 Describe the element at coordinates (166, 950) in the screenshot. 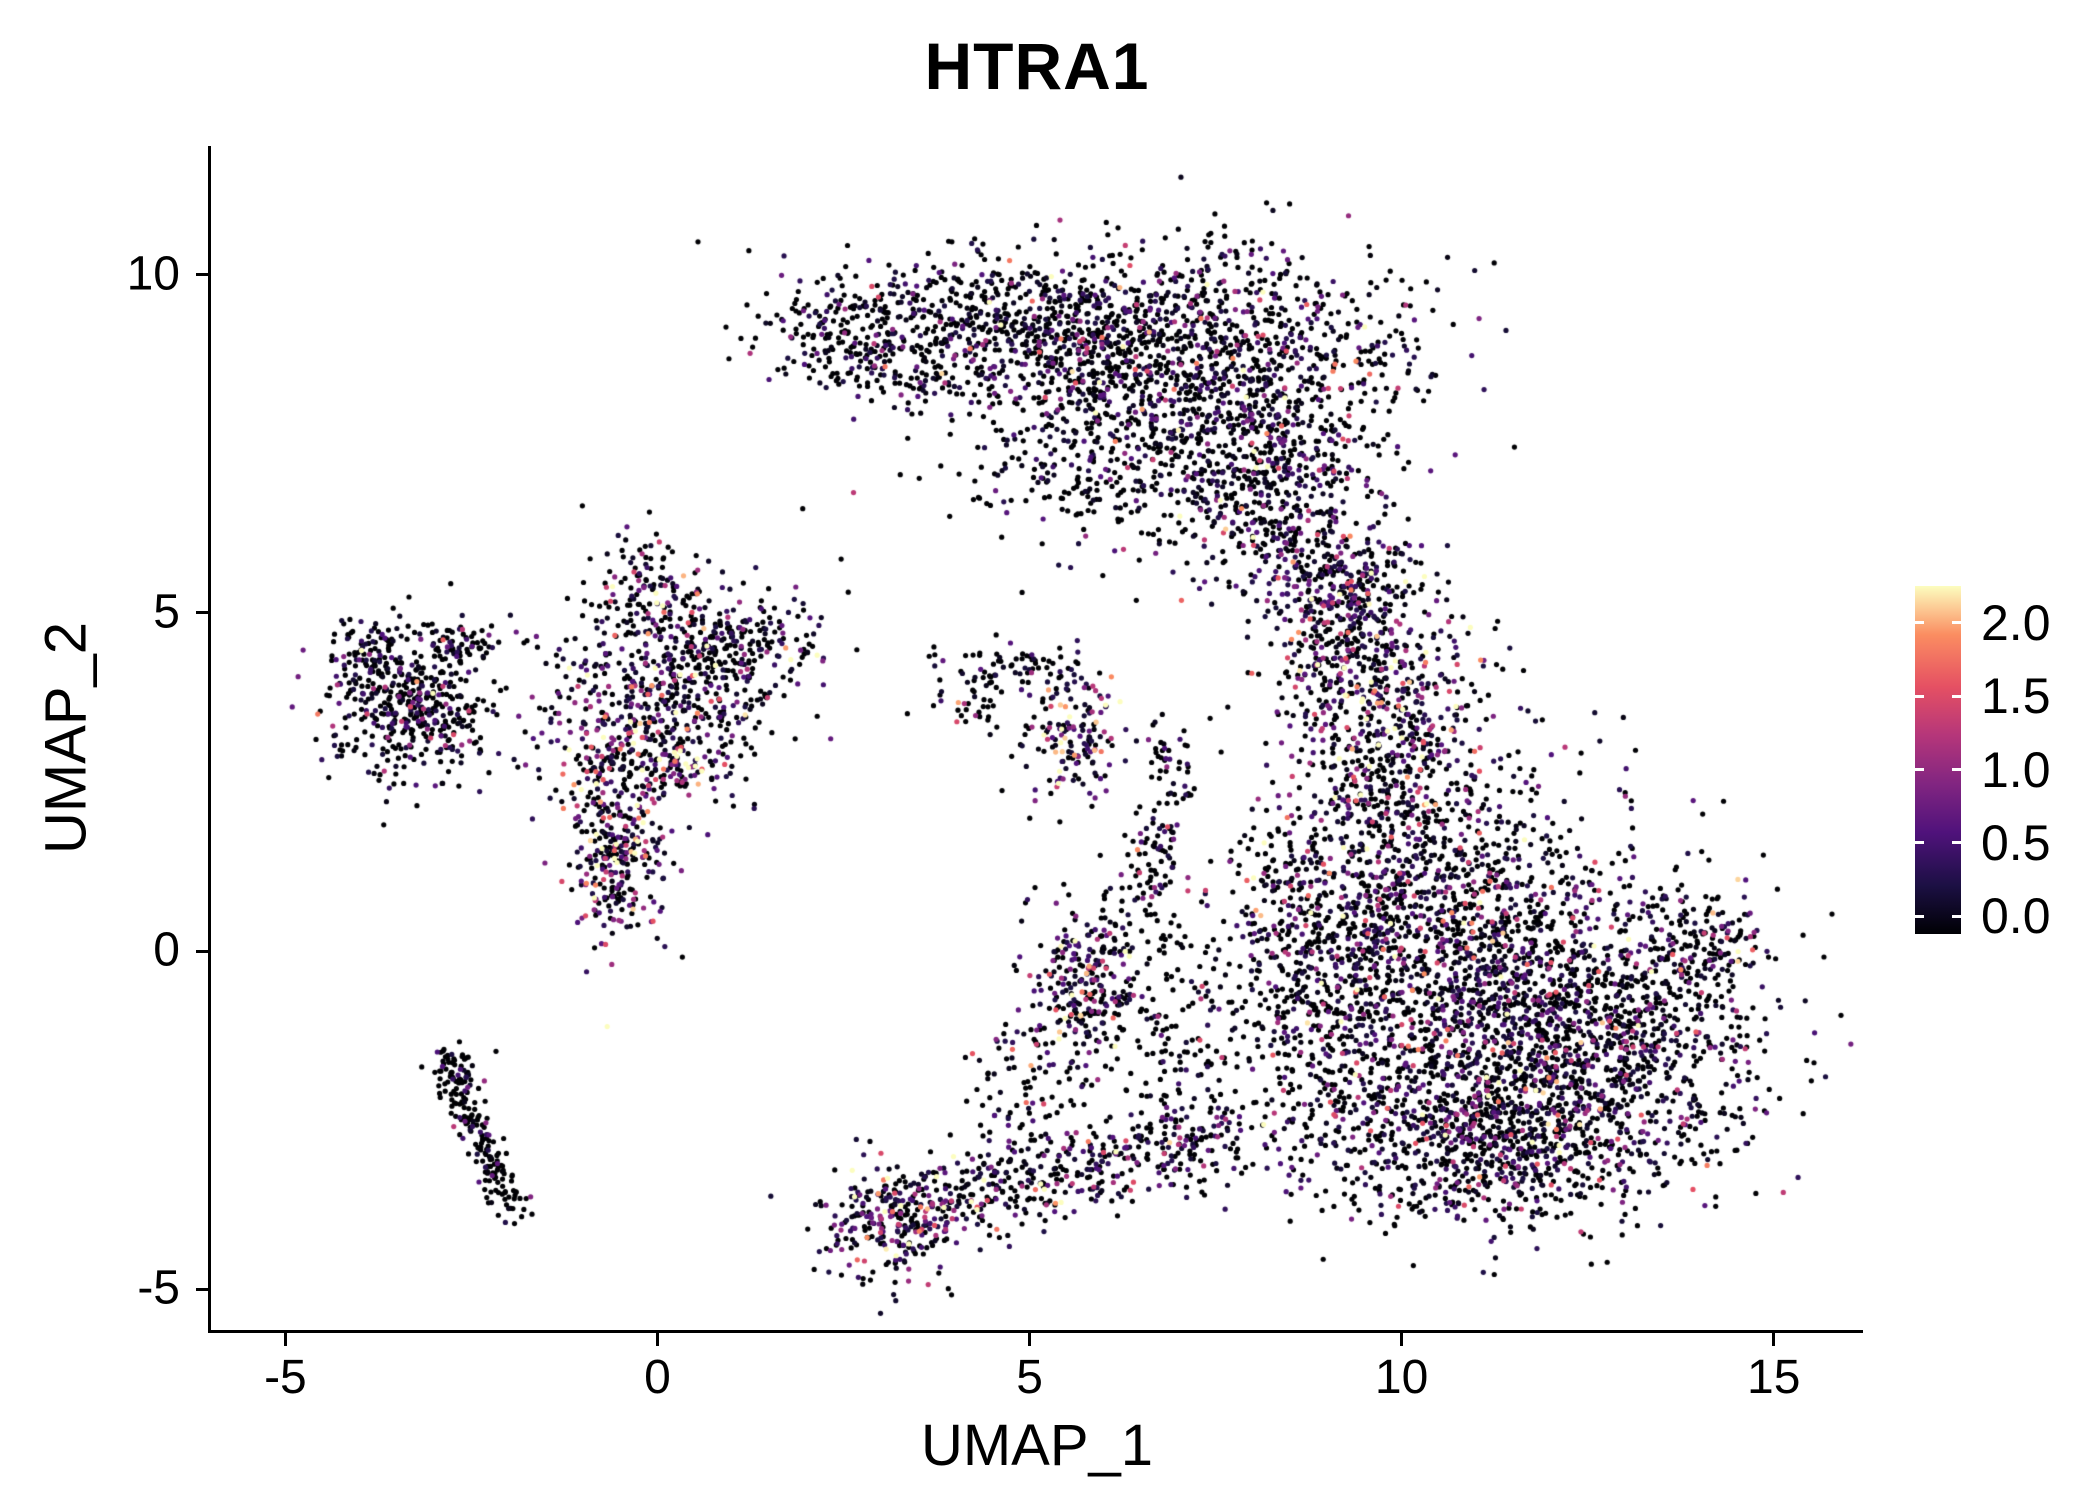

I see `y-tick-label: 0` at that location.